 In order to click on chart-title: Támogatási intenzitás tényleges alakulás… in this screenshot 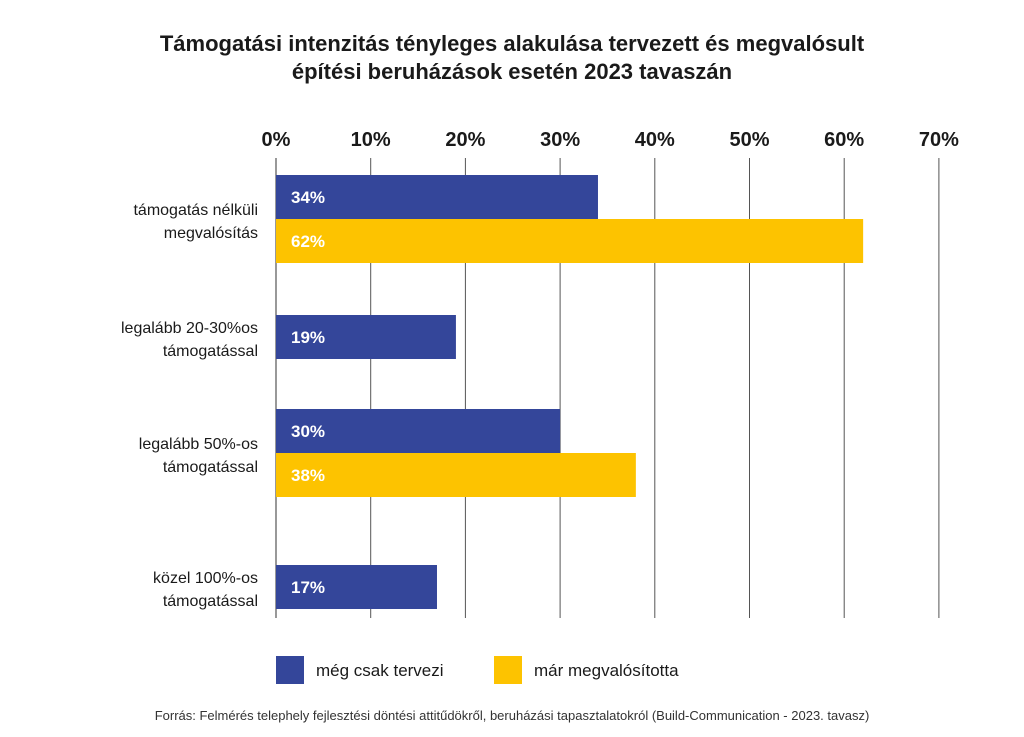, I will do `click(512, 58)`.